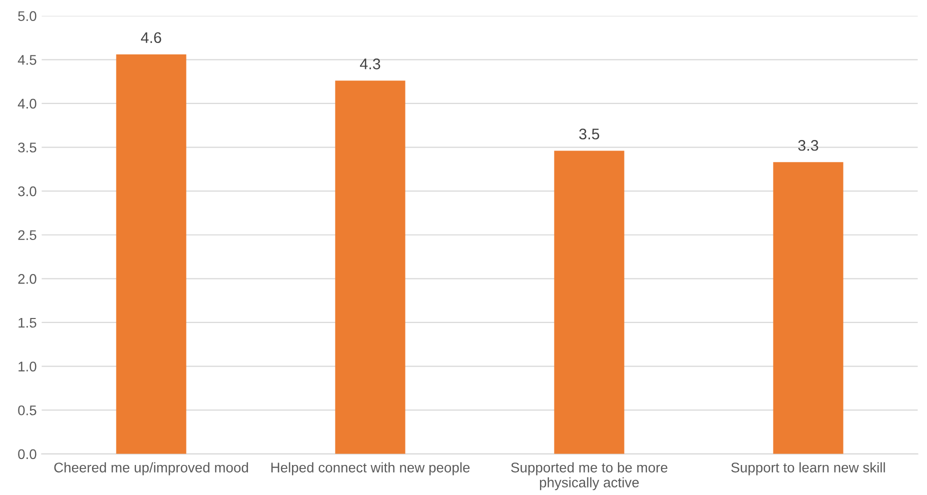 This screenshot has width=927, height=495. What do you see at coordinates (589, 134) in the screenshot?
I see `data-label: 3.5` at bounding box center [589, 134].